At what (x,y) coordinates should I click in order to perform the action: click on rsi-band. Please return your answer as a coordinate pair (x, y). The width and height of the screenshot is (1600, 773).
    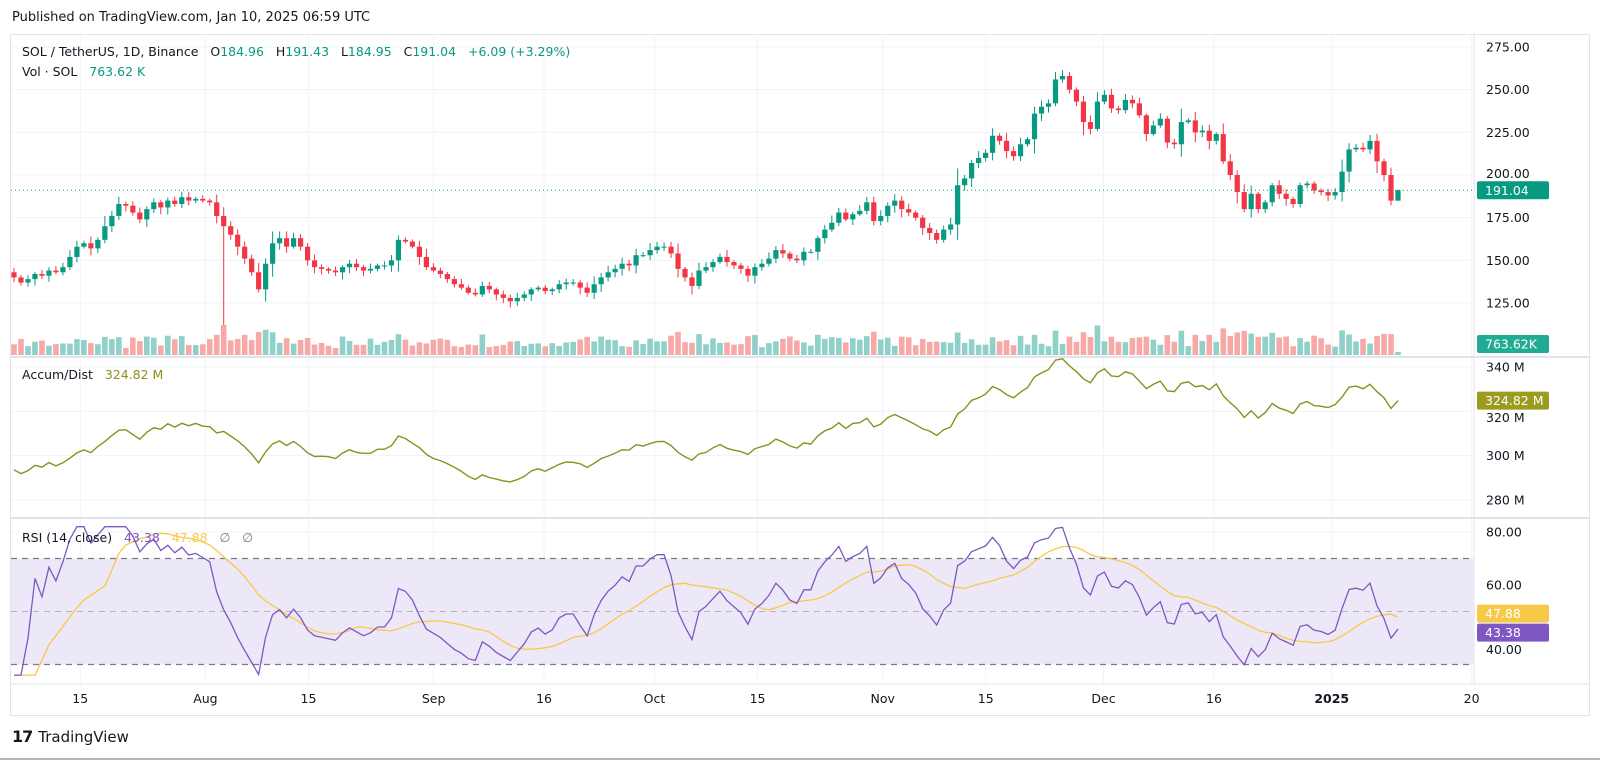
    Looking at the image, I should click on (742, 611).